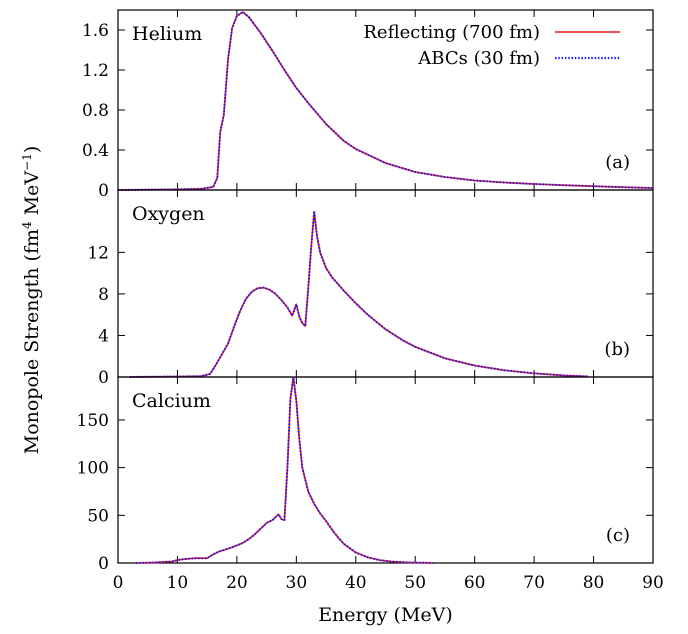  I want to click on panel-title-oxygen: Oxygen, so click(168, 214).